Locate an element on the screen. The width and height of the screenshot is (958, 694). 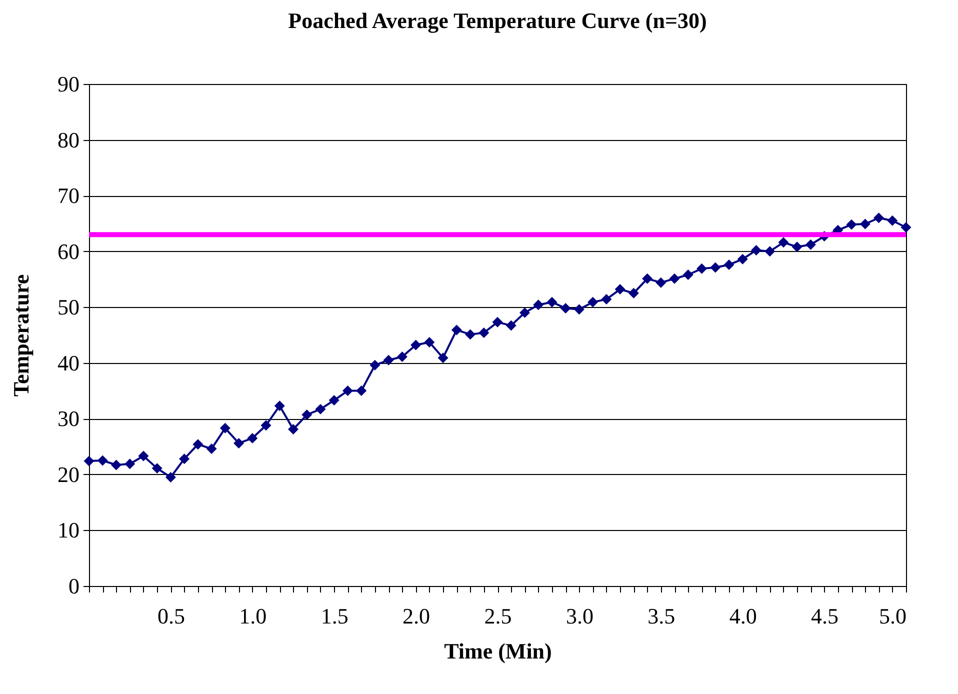
y-tick-label: 40 is located at coordinates (69, 363).